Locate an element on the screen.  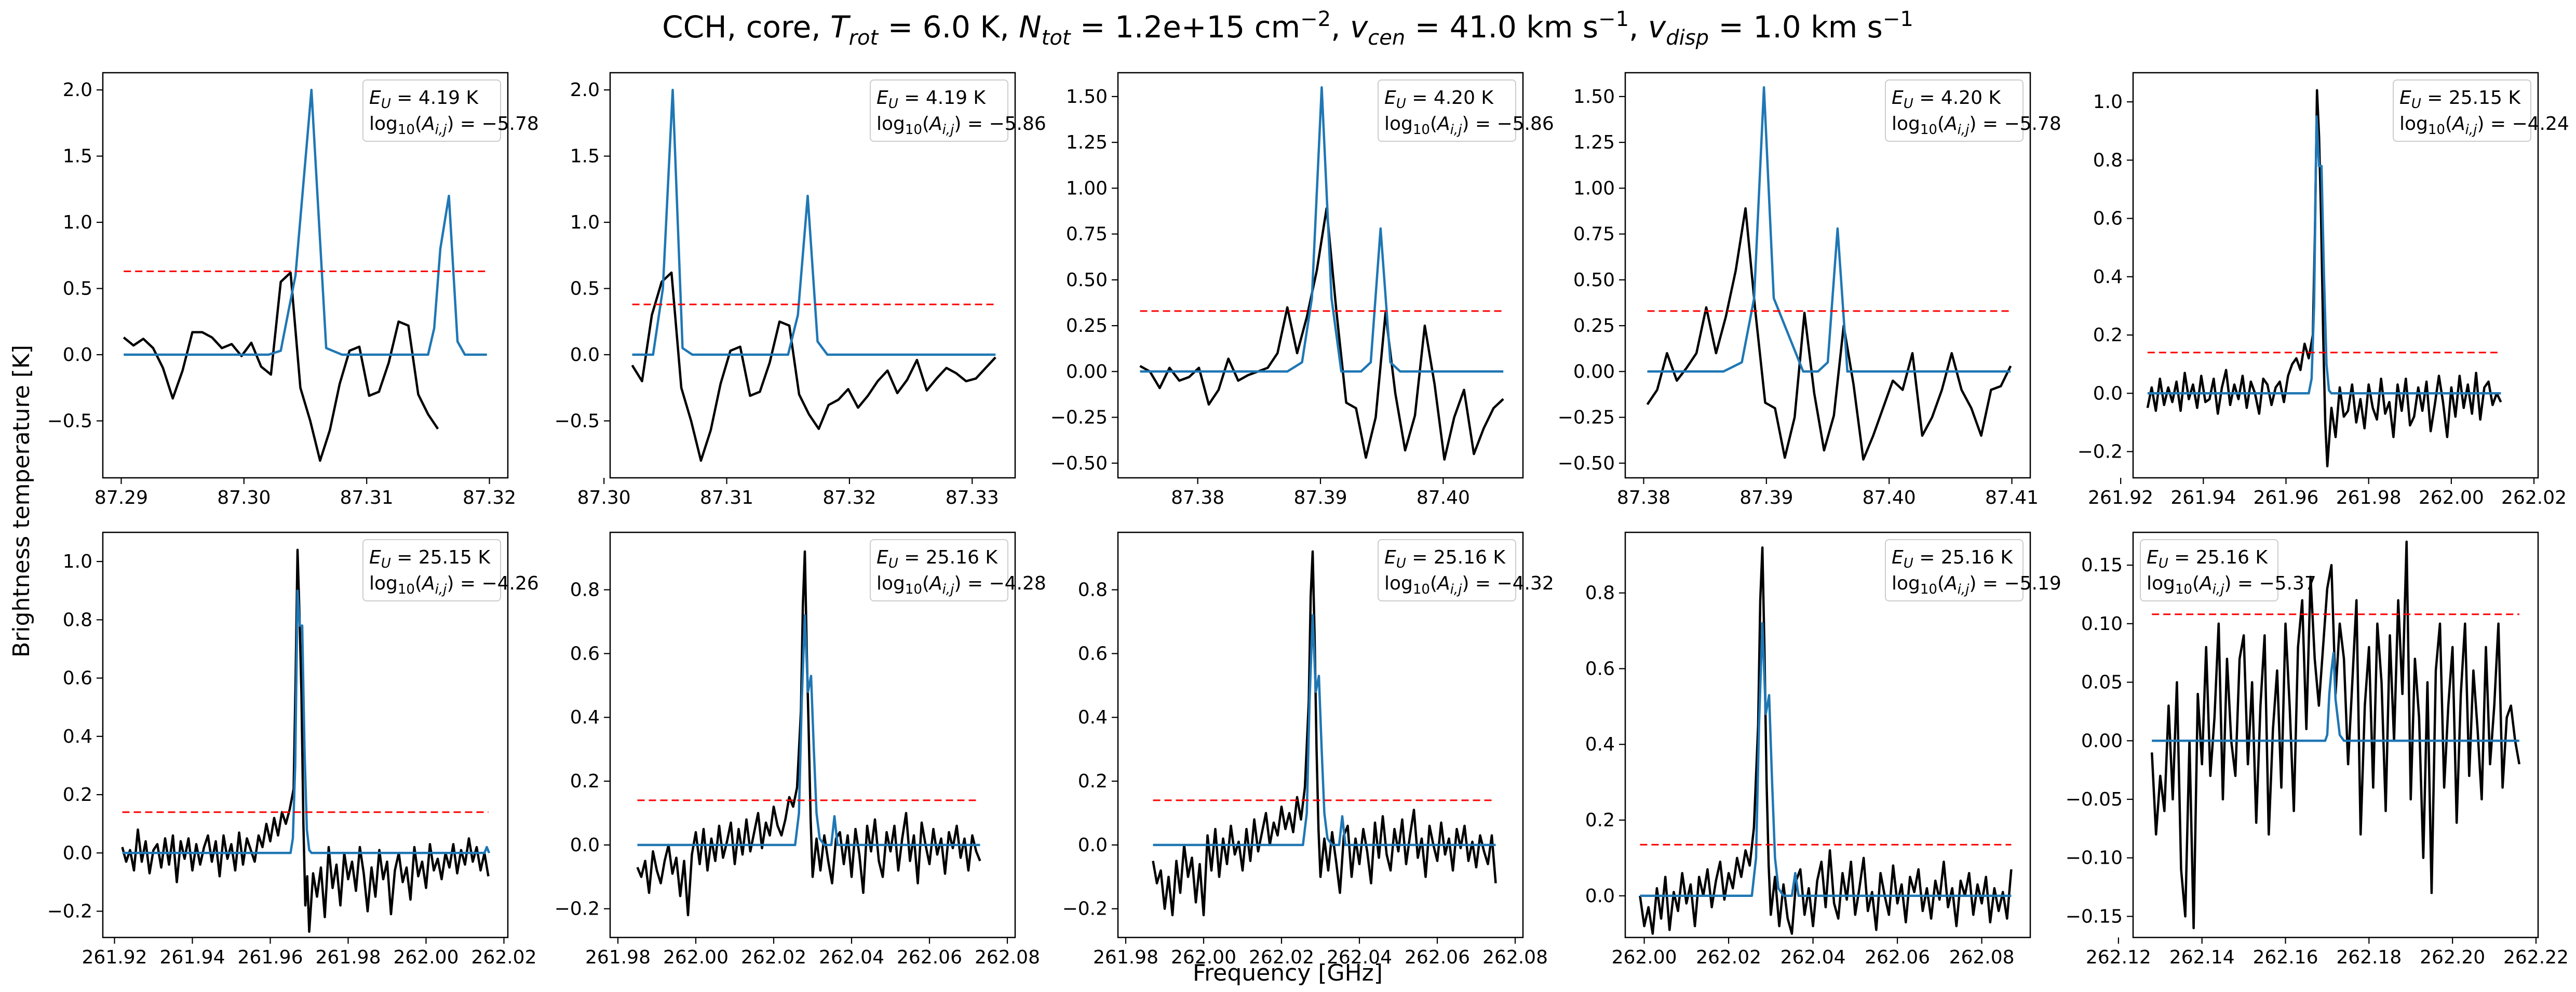
y-tick-label: 1.00 is located at coordinates (1594, 188).